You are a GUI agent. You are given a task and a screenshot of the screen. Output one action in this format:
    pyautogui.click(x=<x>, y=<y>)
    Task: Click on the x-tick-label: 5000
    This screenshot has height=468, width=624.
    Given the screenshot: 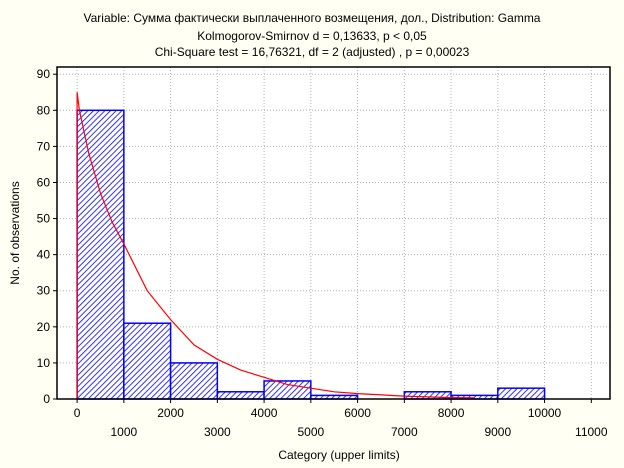 What is the action you would take?
    pyautogui.click(x=310, y=432)
    